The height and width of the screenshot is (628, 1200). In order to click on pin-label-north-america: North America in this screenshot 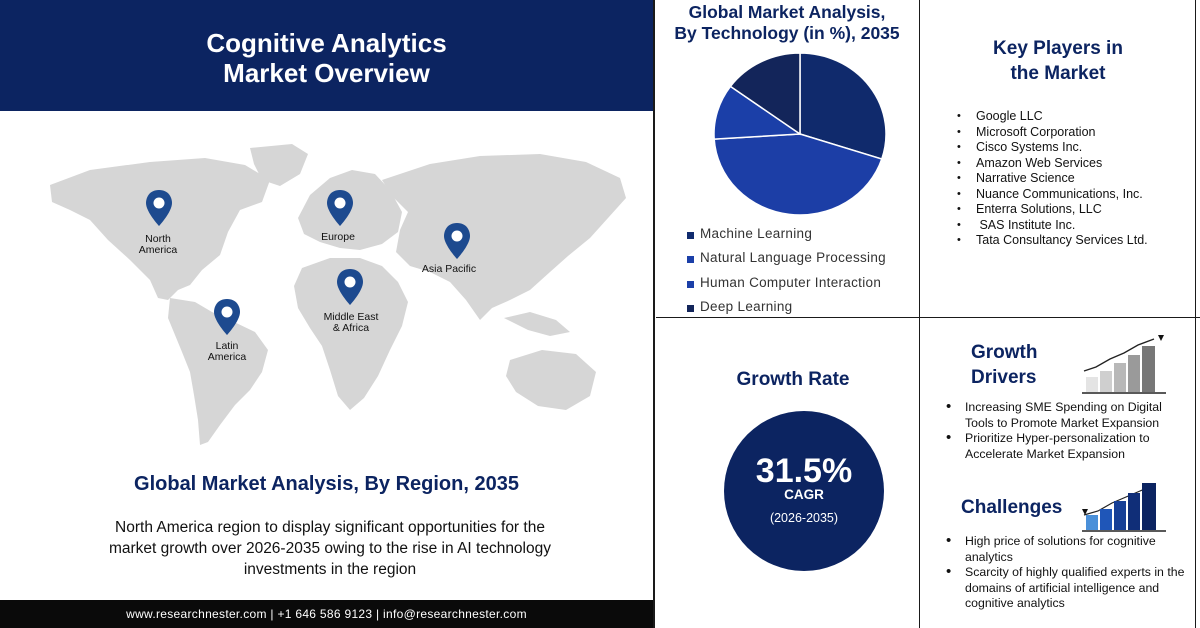, I will do `click(158, 244)`.